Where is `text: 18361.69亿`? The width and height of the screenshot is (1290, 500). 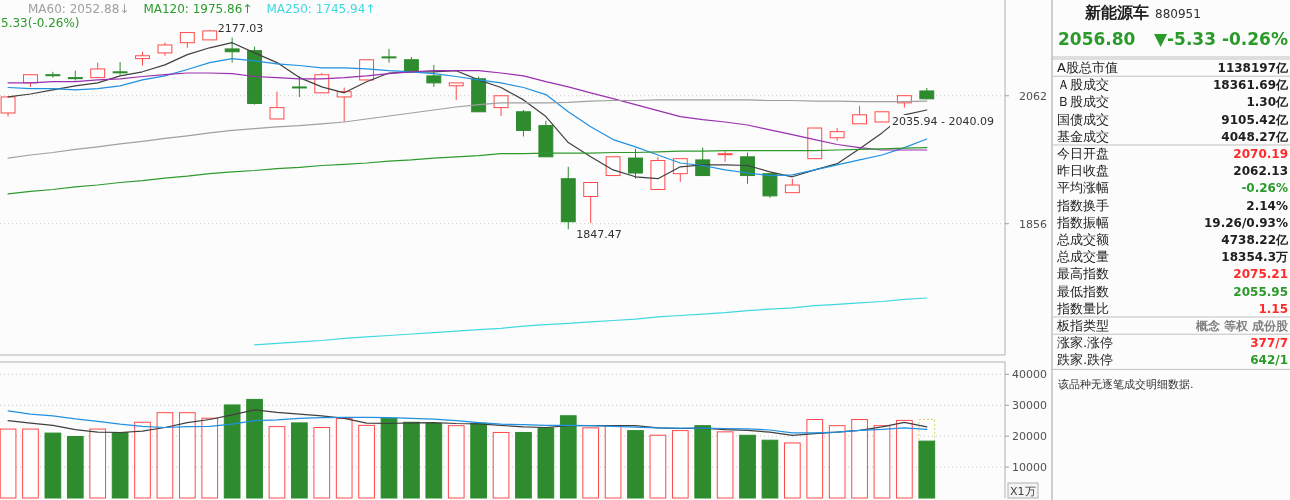 text: 18361.69亿 is located at coordinates (1250, 85).